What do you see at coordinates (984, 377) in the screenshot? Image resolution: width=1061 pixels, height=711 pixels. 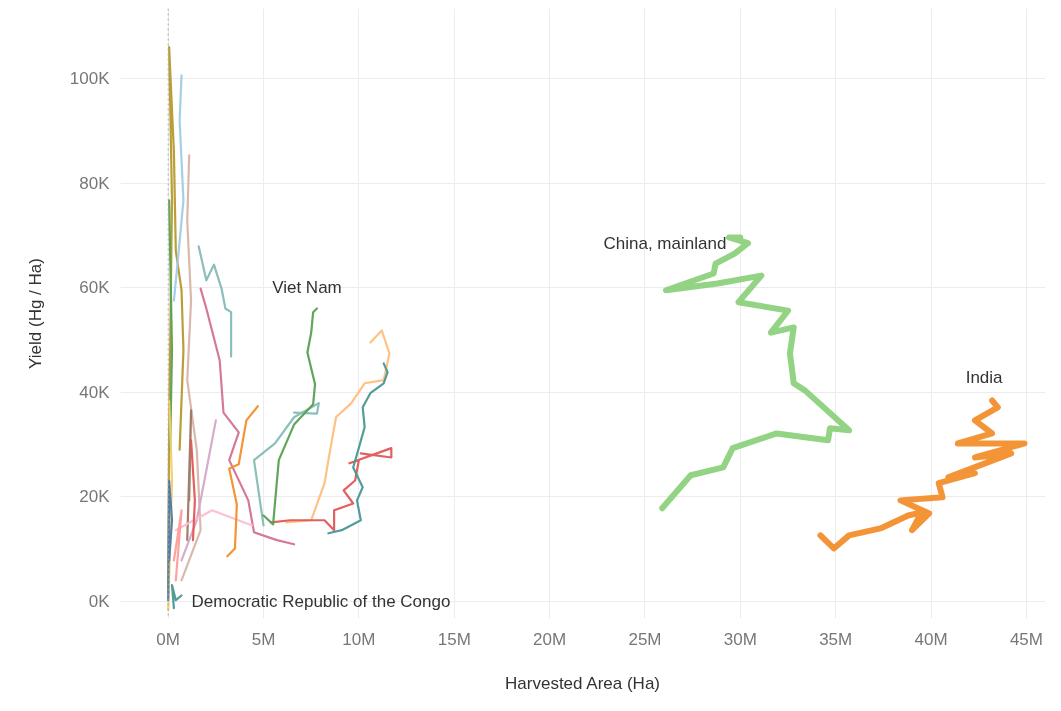 I see `series-label: India` at bounding box center [984, 377].